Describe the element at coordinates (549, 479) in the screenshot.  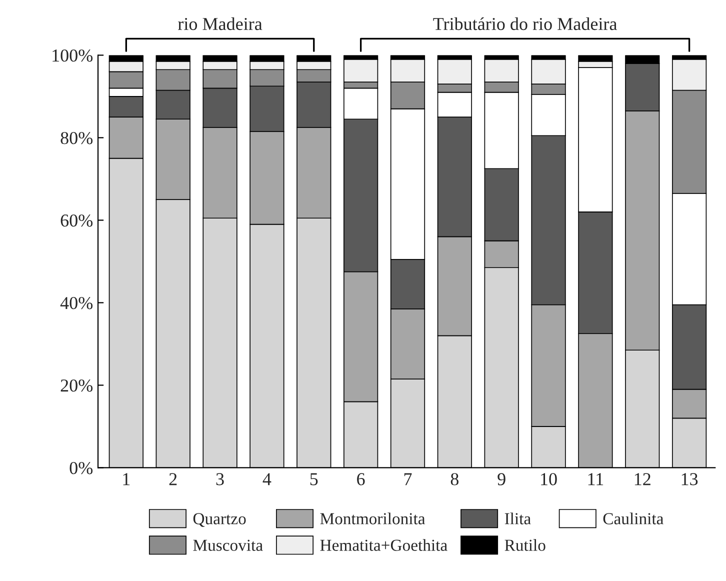
I see `x-tick-label: 10` at that location.